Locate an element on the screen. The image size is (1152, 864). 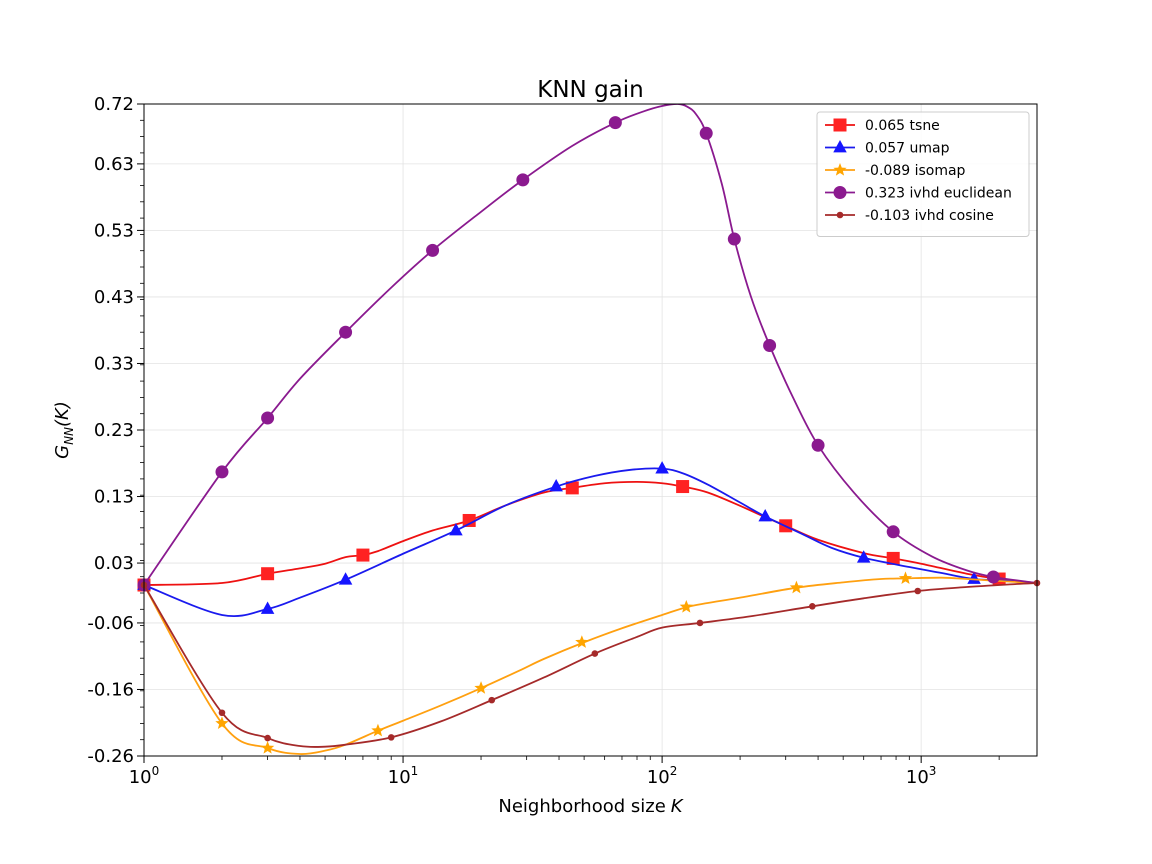
y-tick-label: -0.16 is located at coordinates (110, 689).